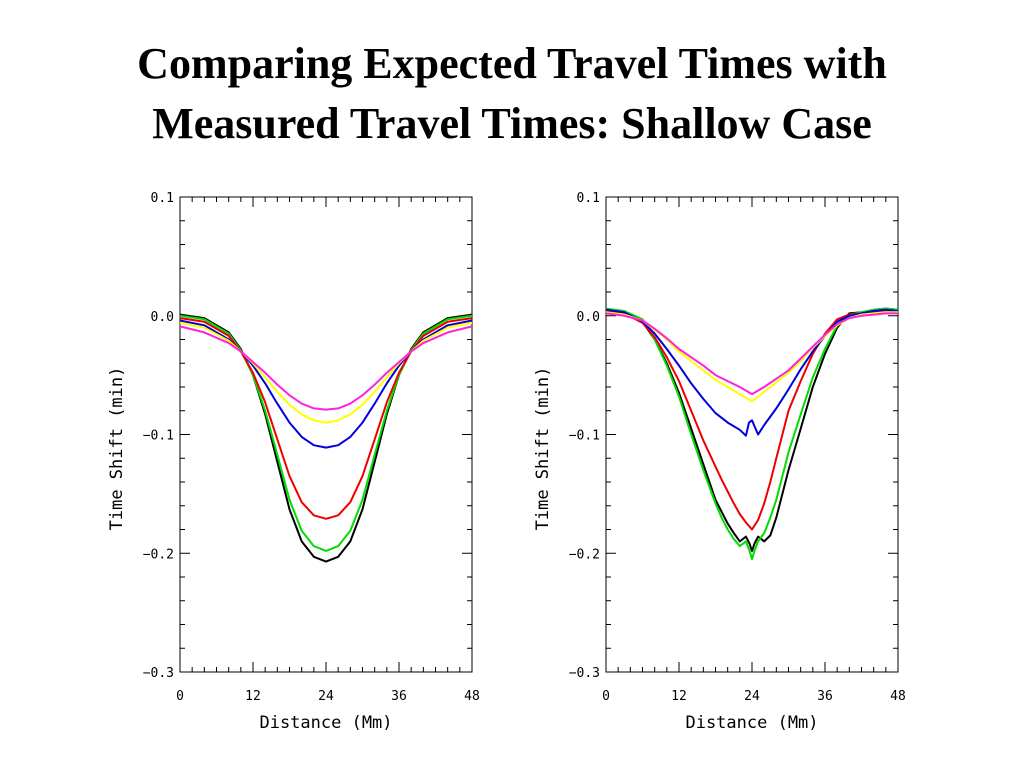  I want to click on slide-title-line-1: Comparing Expected Travel Times with, so click(512, 63).